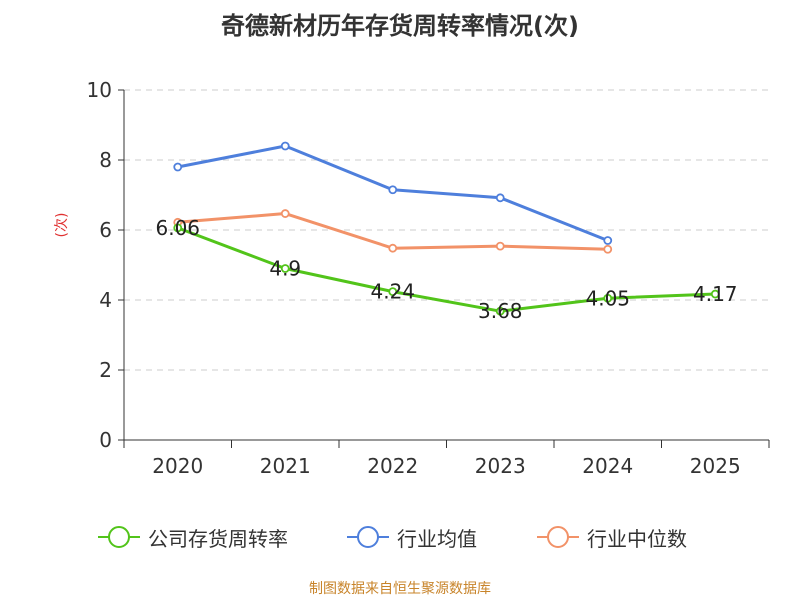 The height and width of the screenshot is (600, 800). Describe the element at coordinates (400, 589) in the screenshot. I see `source-note: 制图数据来自恒生聚源数据库` at that location.